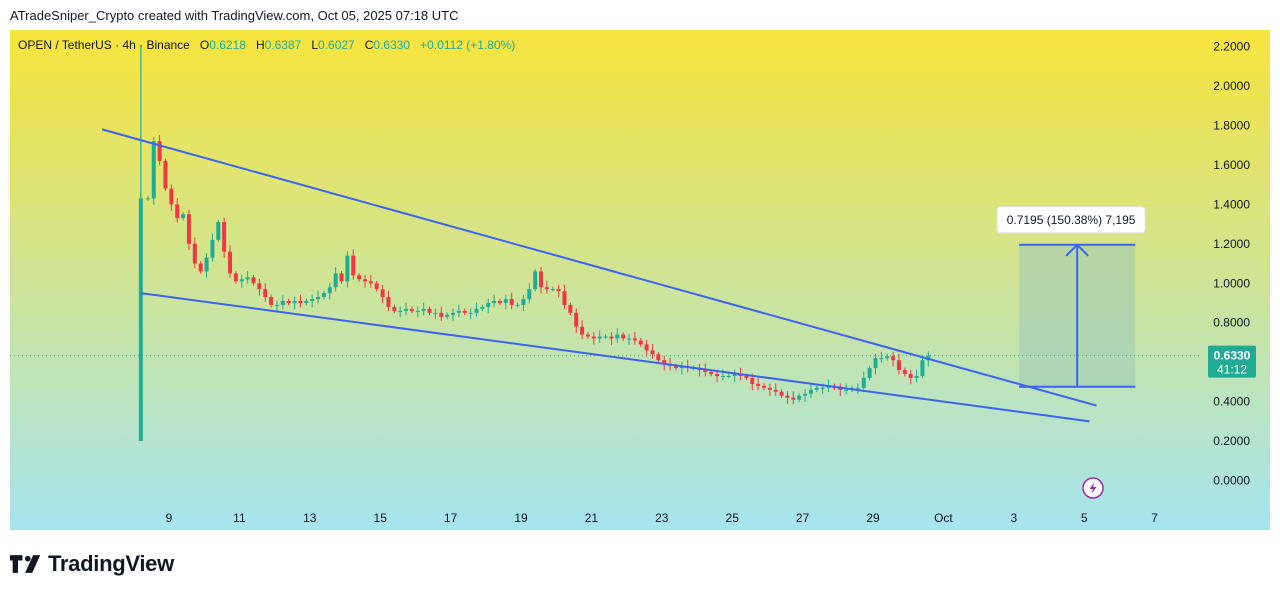  I want to click on target-arrow-head, so click(1077, 250).